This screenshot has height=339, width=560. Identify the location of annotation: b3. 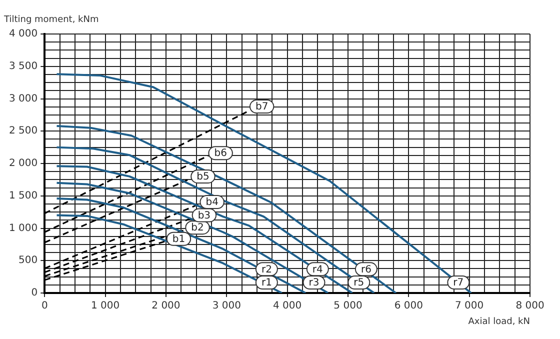
(204, 216).